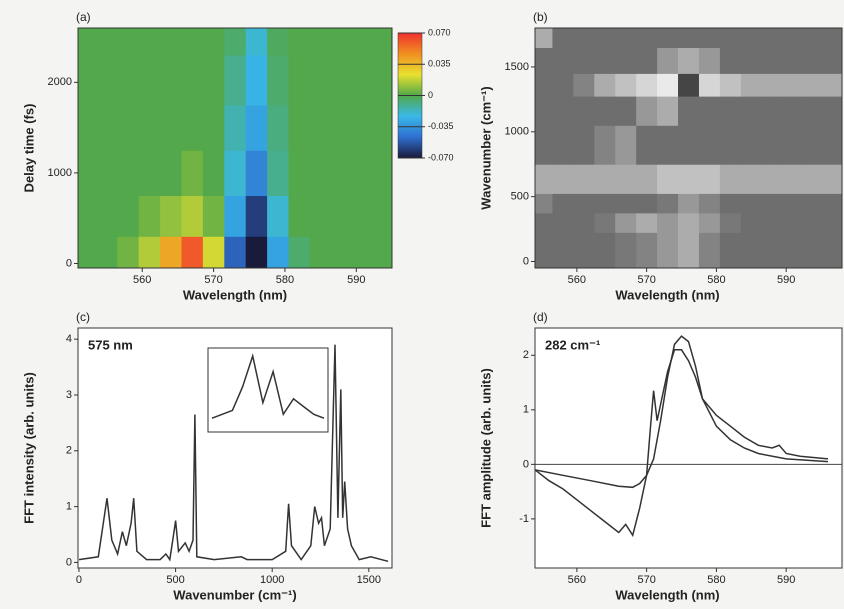  I want to click on x-tick-label: 570, so click(646, 280).